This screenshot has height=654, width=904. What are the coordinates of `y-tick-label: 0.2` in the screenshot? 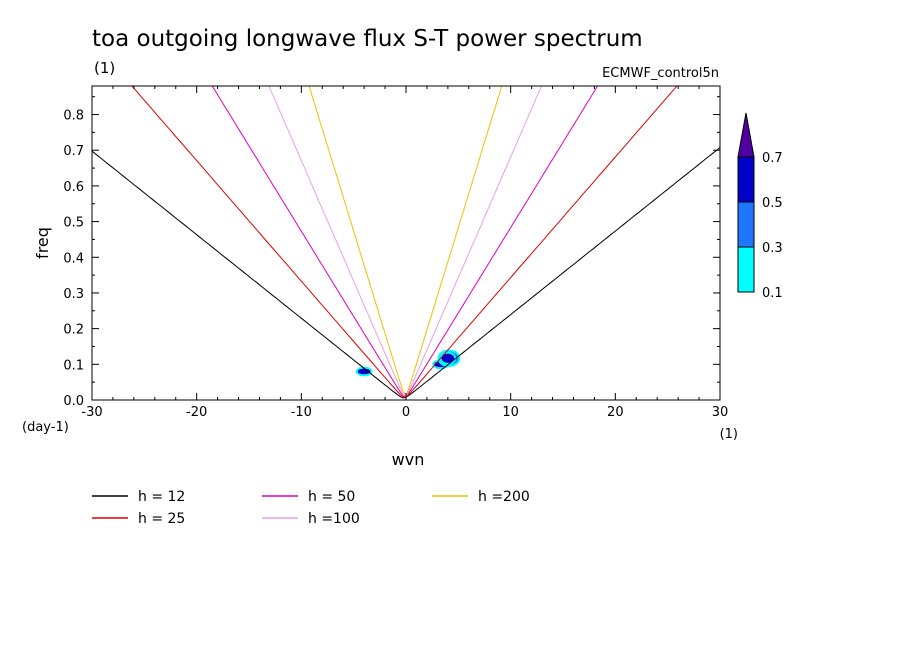 It's located at (73, 330).